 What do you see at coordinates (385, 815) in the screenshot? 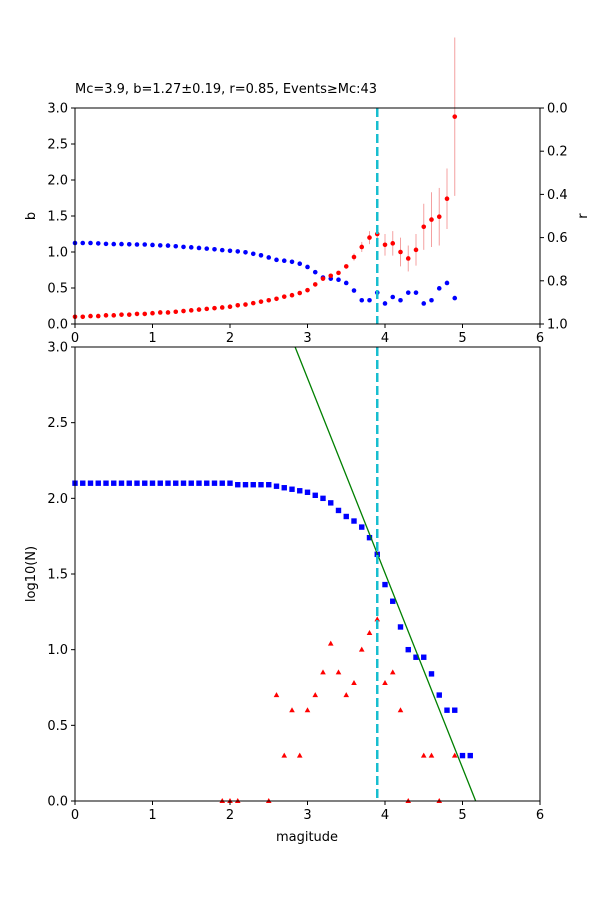
I see `x-tick-label: 4` at bounding box center [385, 815].